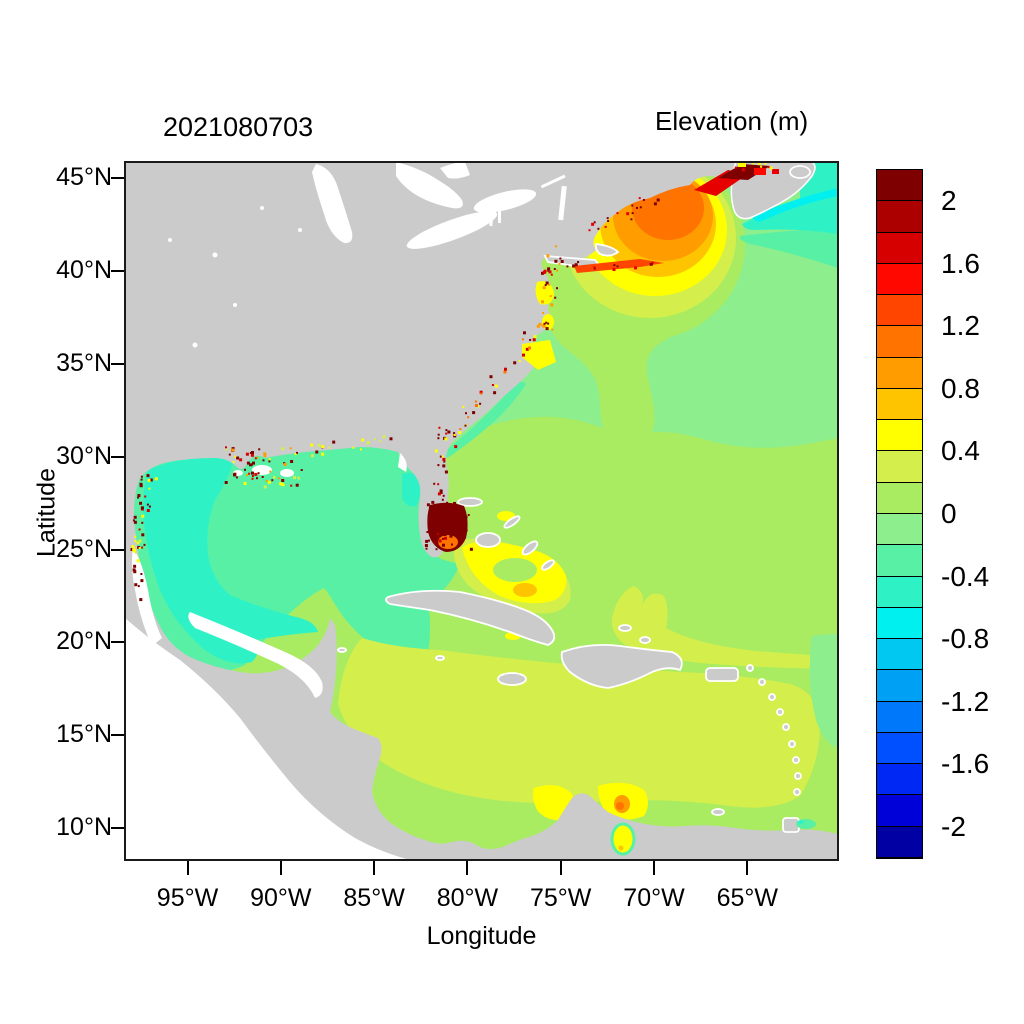 Image resolution: width=1024 pixels, height=1024 pixels. What do you see at coordinates (429, 185) in the screenshot?
I see `lake-huron` at bounding box center [429, 185].